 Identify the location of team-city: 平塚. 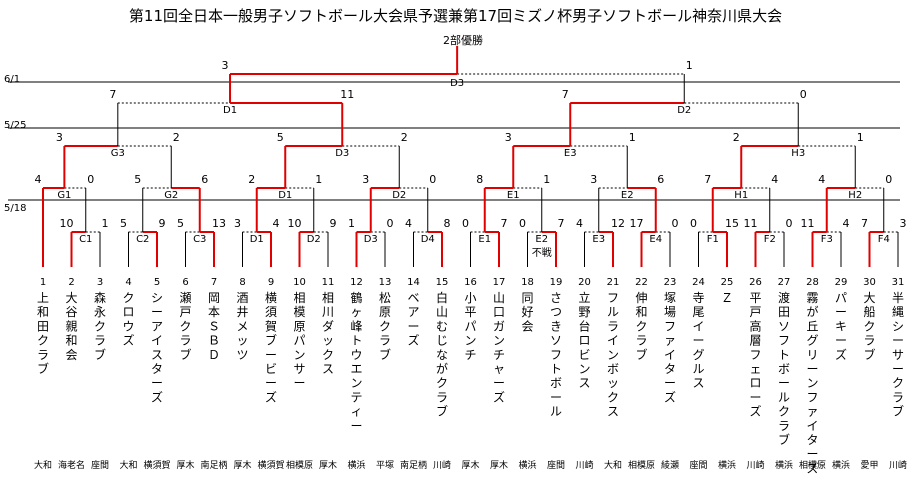
(385, 465).